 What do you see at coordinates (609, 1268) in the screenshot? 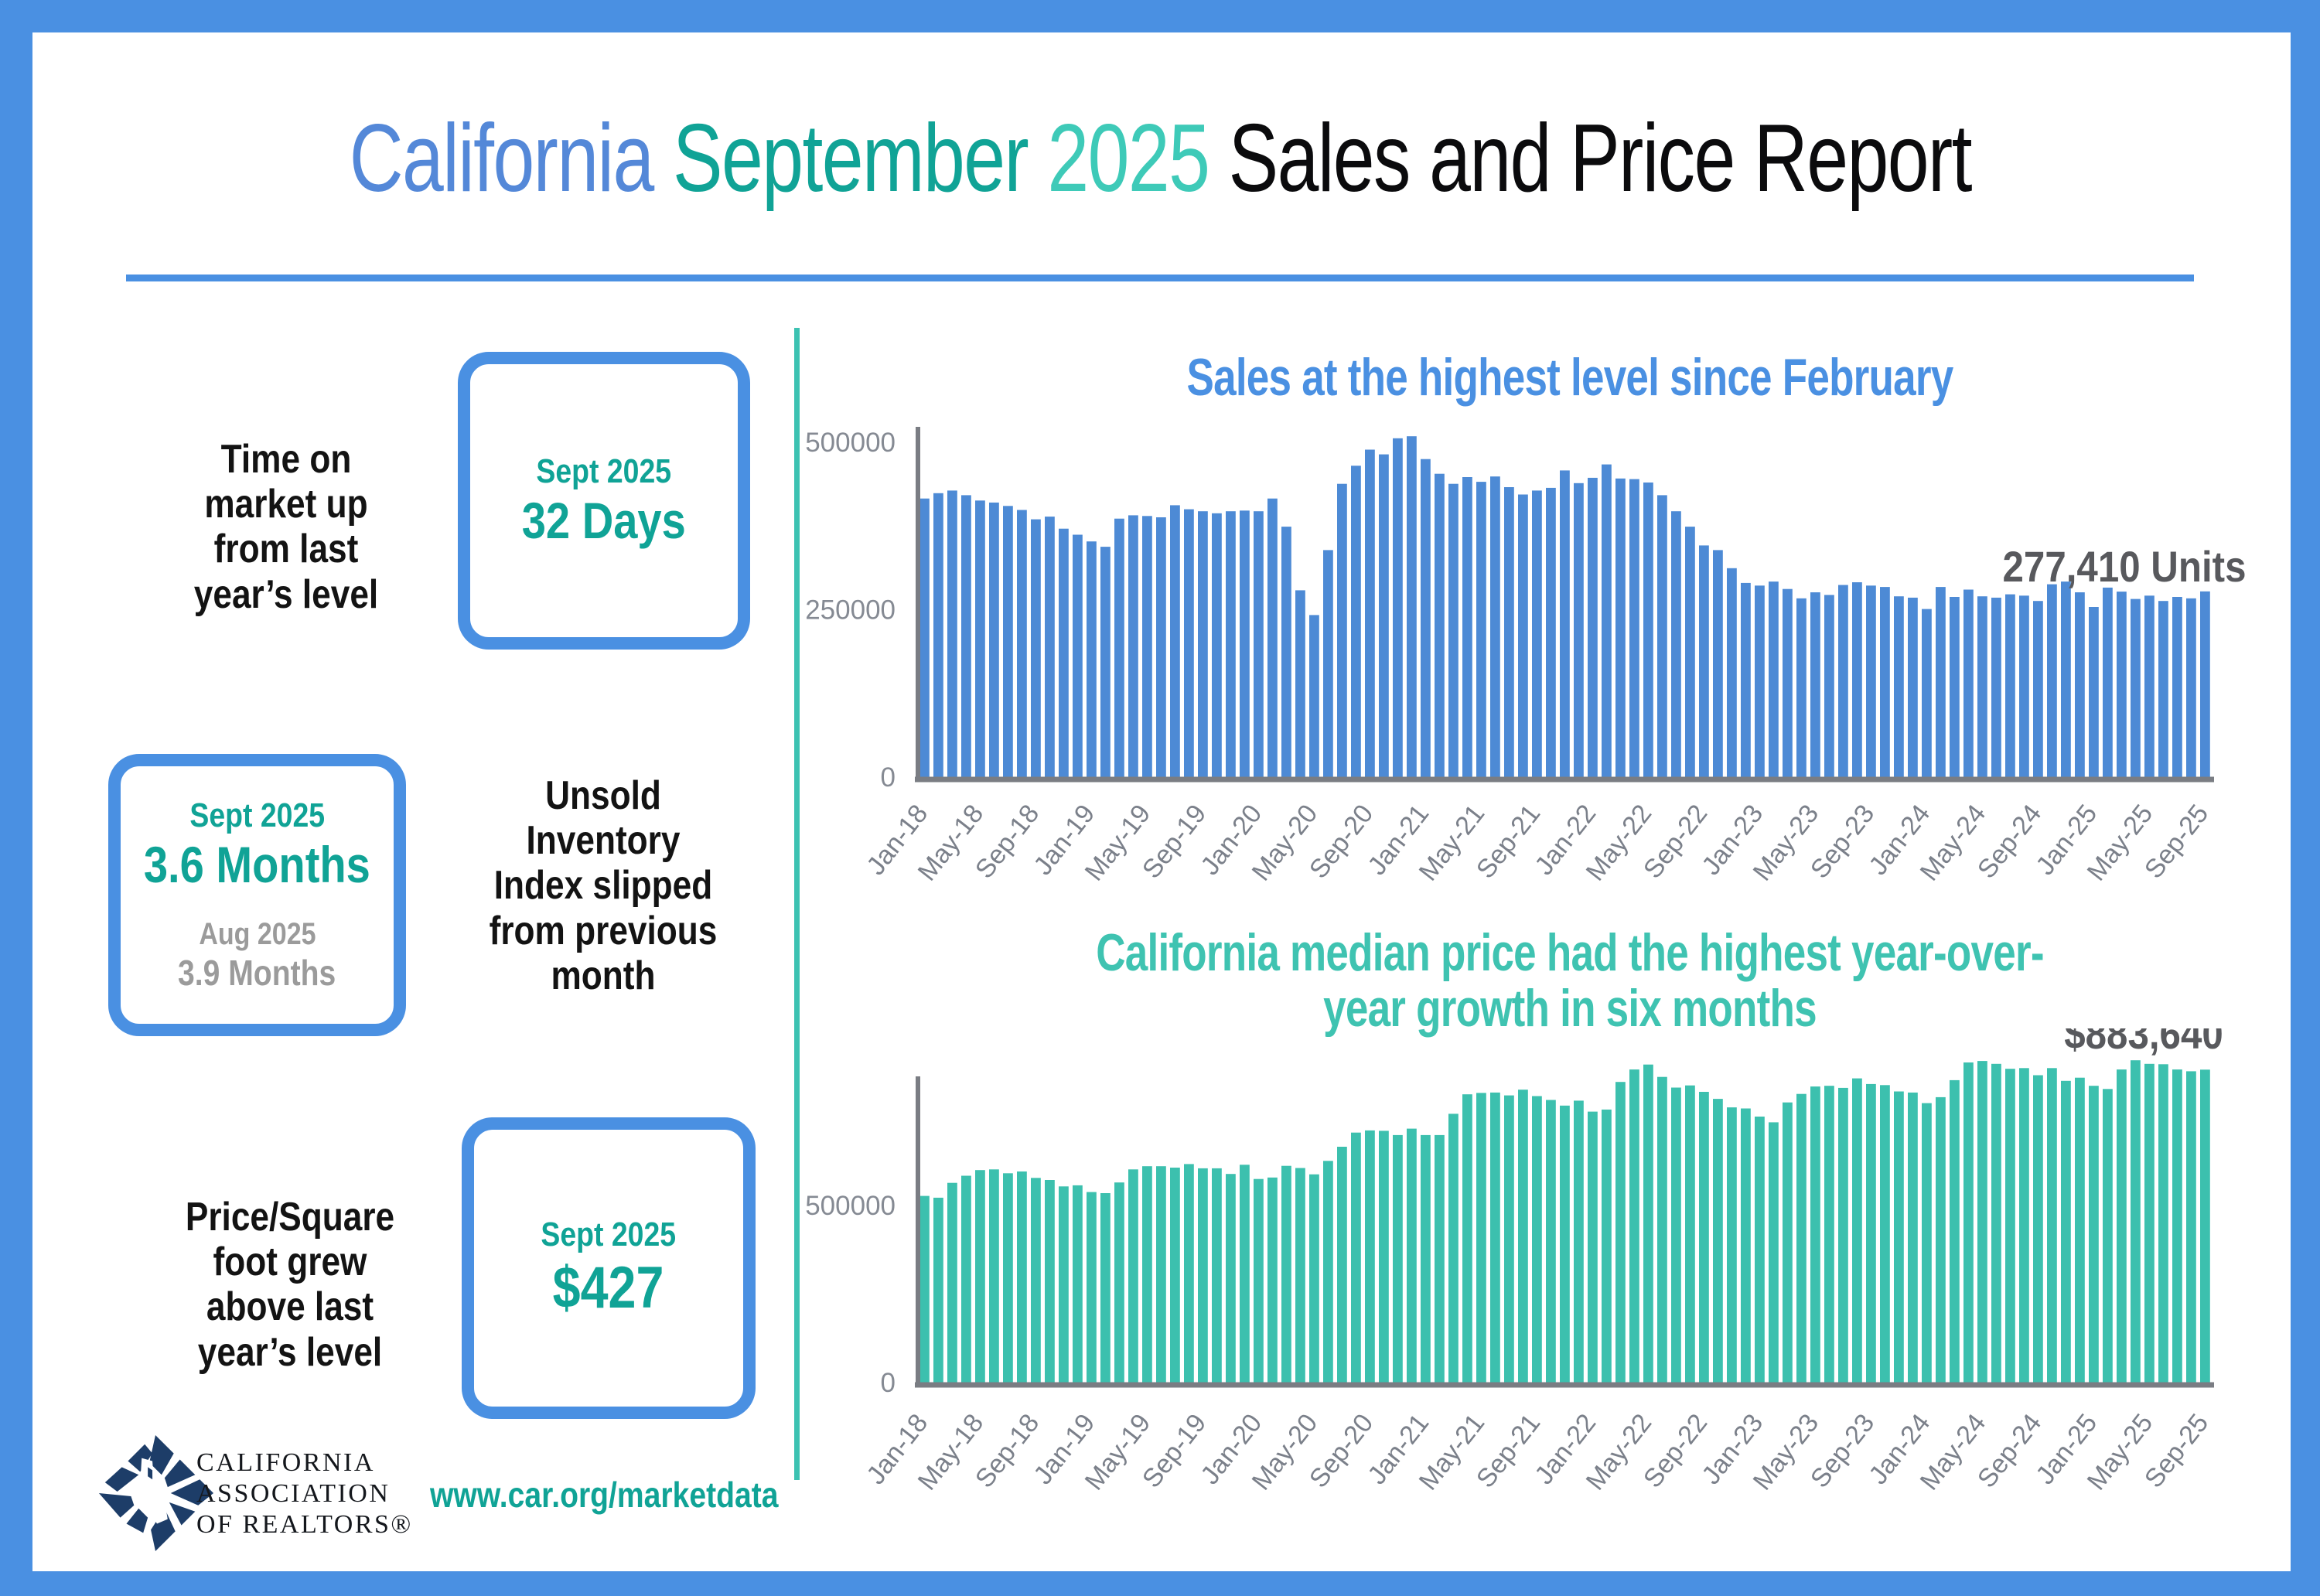
I see `stat-box-price: Sept 2025 $427` at bounding box center [609, 1268].